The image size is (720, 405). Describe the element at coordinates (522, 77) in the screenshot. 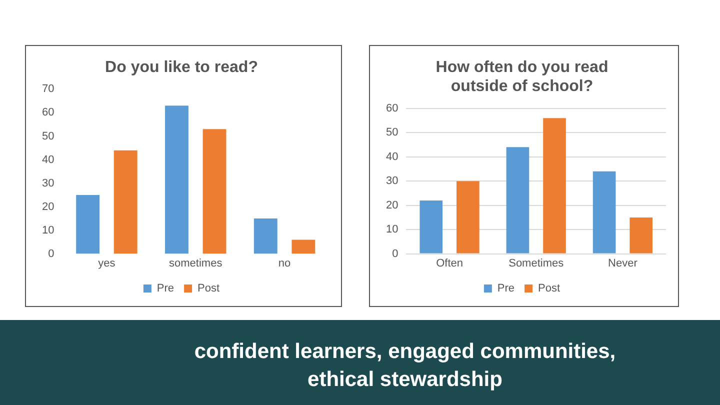

I see `chart-title: How often do you read outside of school?` at that location.